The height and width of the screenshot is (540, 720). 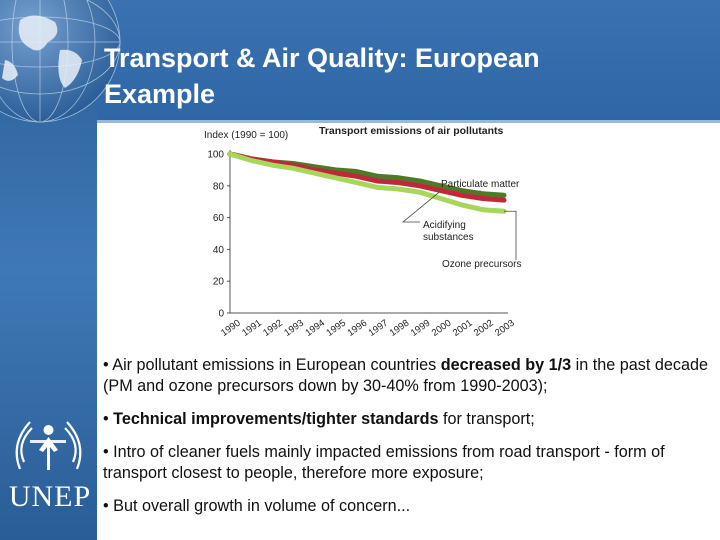 I want to click on x-tick-label: 2002, so click(x=484, y=328).